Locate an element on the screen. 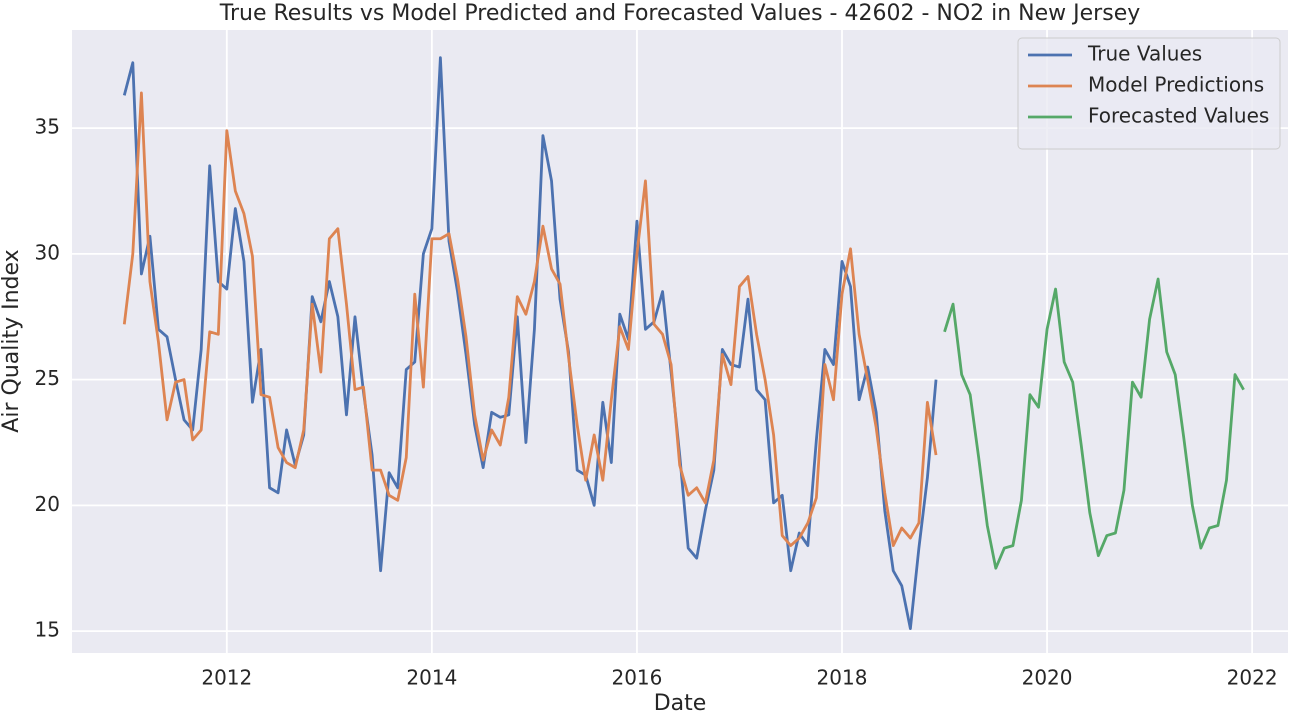 The height and width of the screenshot is (720, 1296). y-tick-label: 35 is located at coordinates (47, 127).